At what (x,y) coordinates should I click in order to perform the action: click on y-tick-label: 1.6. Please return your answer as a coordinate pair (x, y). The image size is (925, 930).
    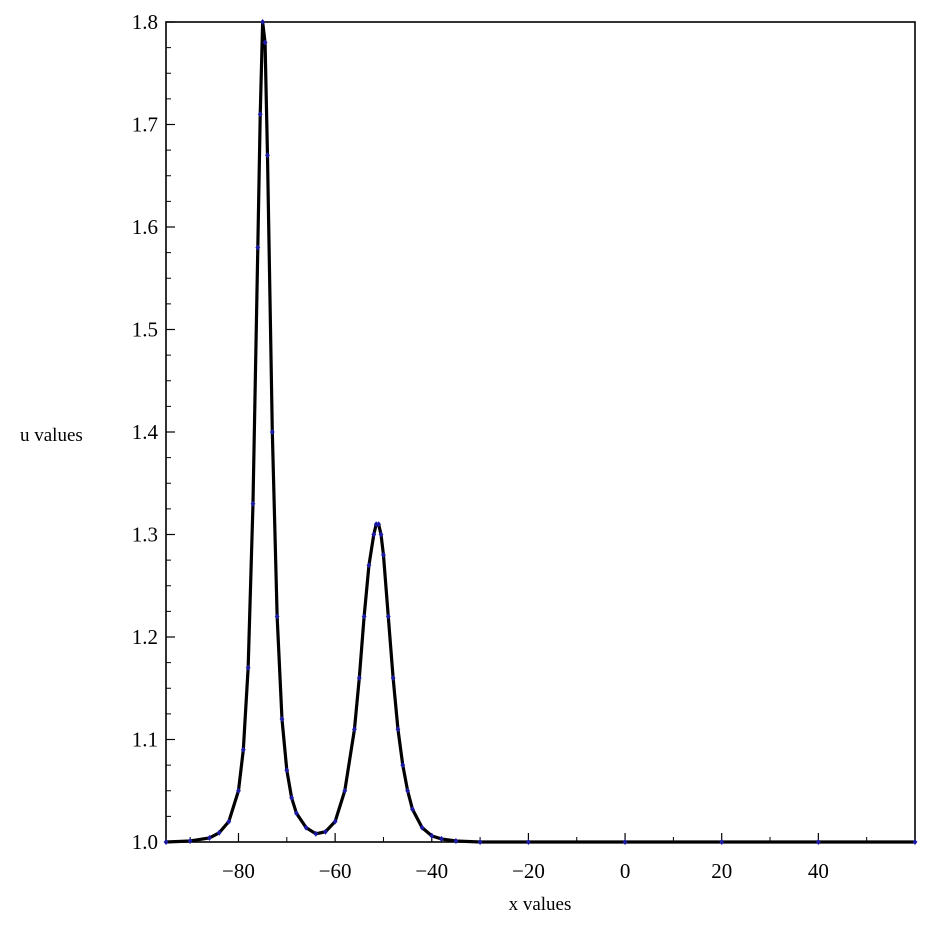
    Looking at the image, I should click on (145, 227).